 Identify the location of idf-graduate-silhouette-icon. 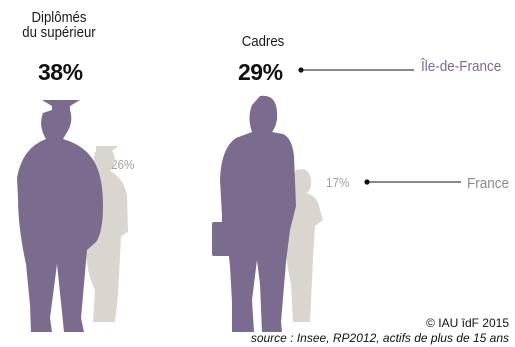
(60, 216).